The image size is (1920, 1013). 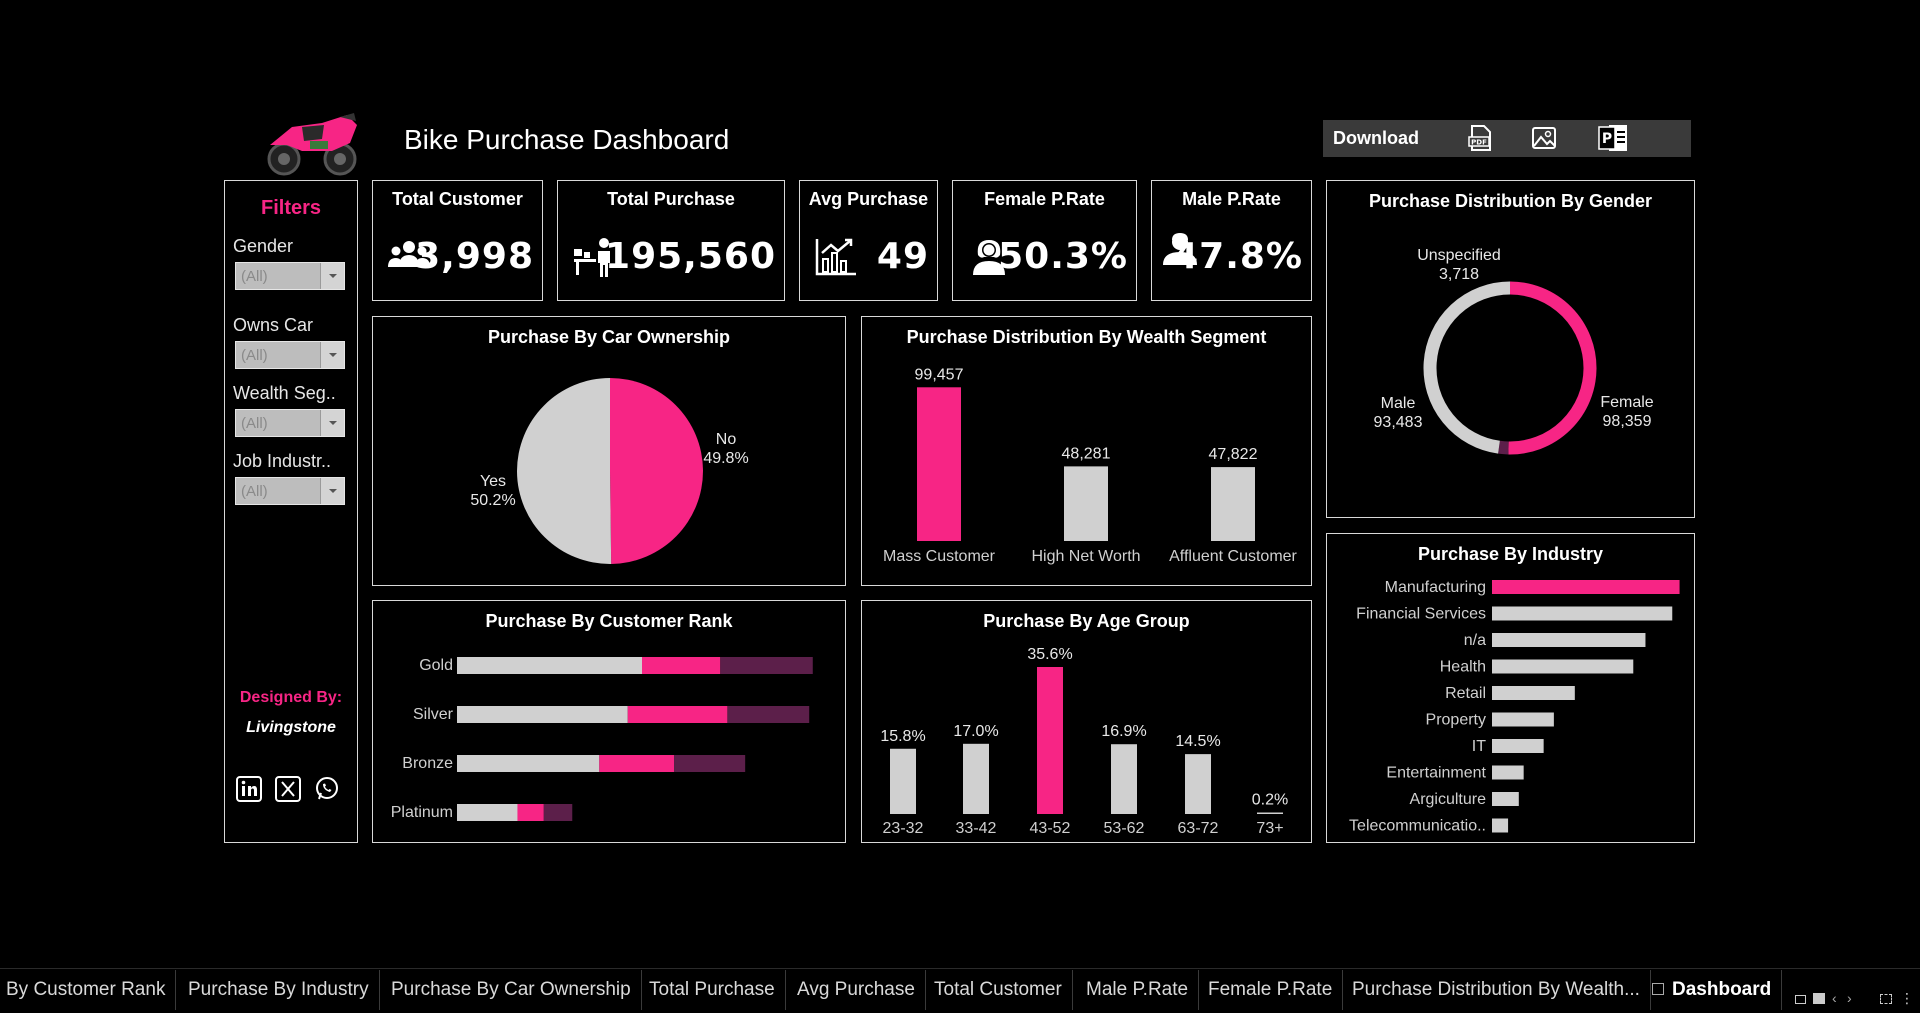 I want to click on tab-customer-rank: By Customer Rank, so click(x=88, y=990).